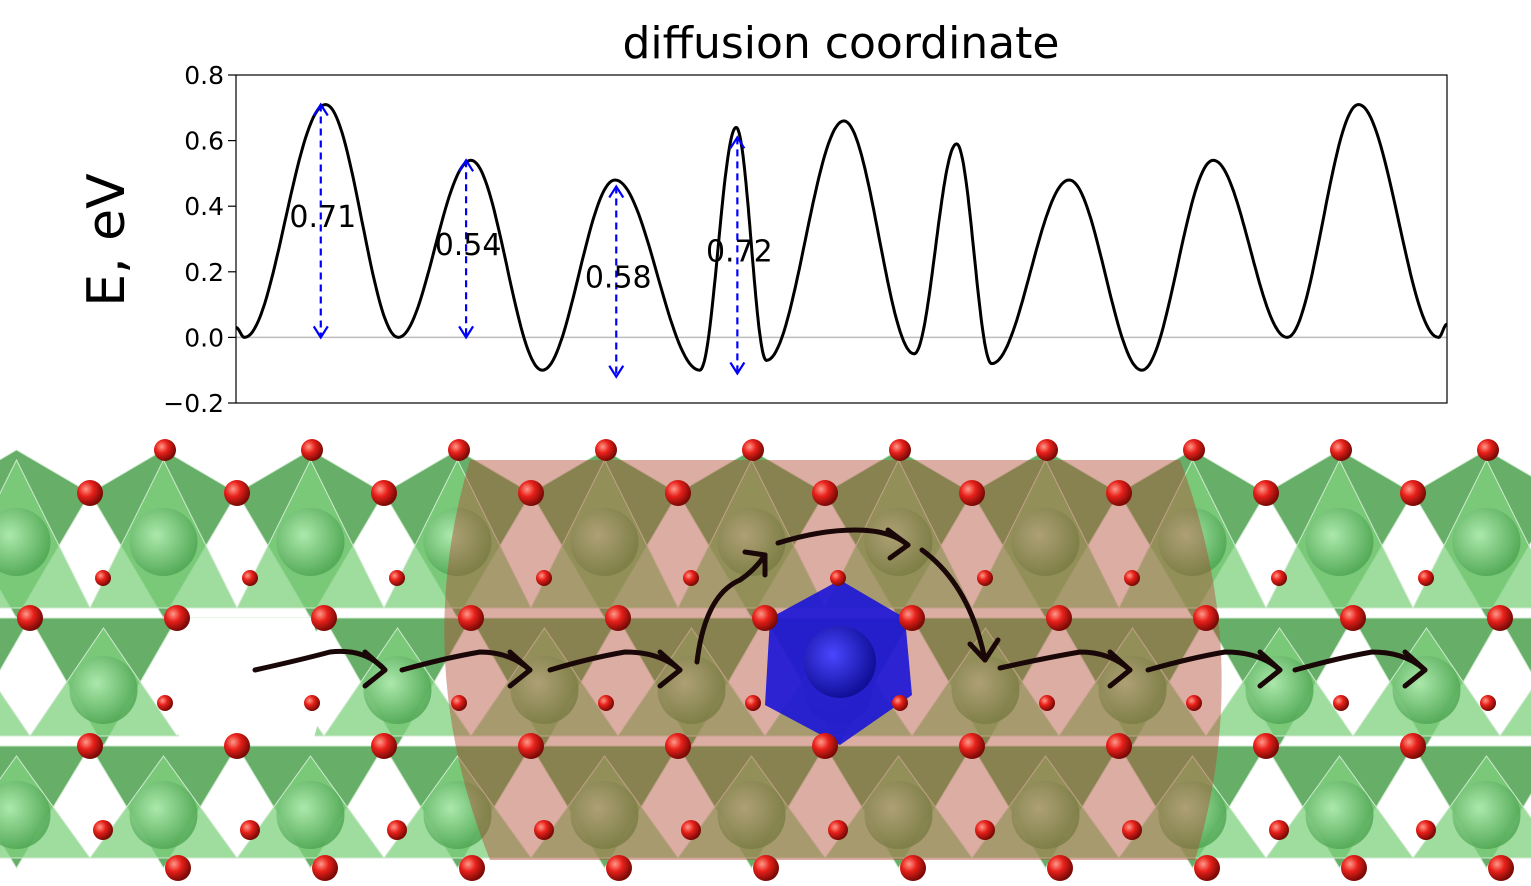 The image size is (1531, 886). Describe the element at coordinates (204, 75) in the screenshot. I see `y-tick-label: 0.8` at that location.